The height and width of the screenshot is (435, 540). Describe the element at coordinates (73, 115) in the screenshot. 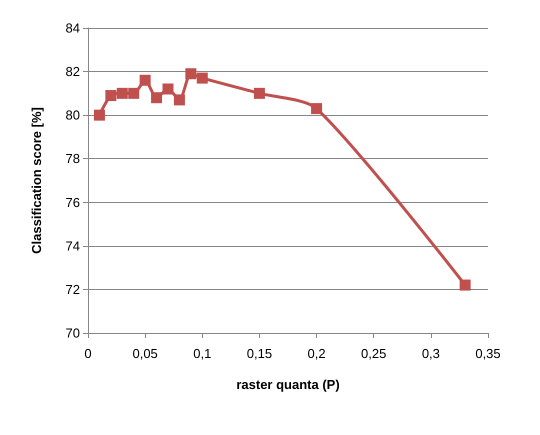

I see `y-tick-label: 80` at that location.